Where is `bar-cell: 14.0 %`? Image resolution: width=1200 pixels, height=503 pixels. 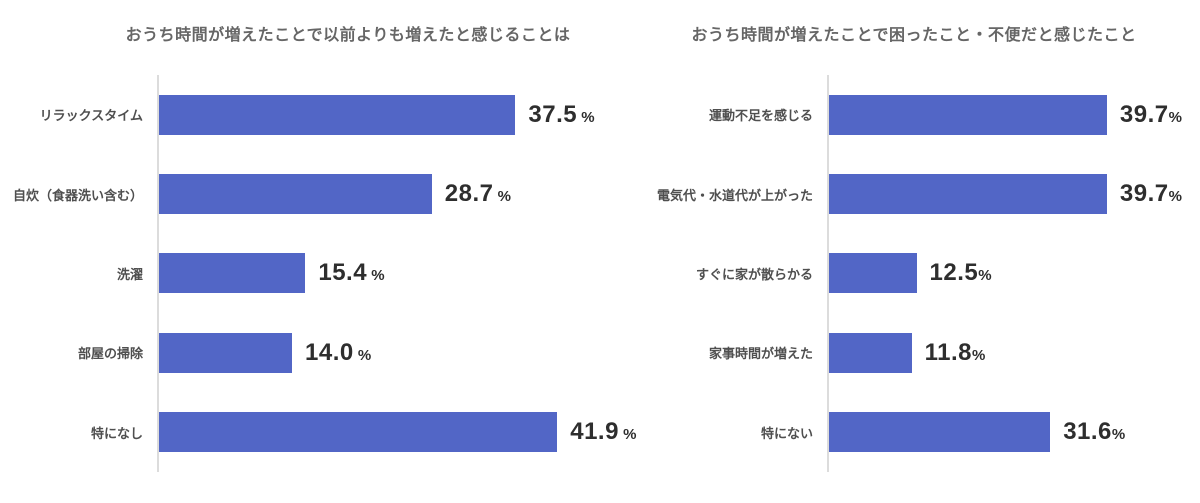 bar-cell: 14.0 % is located at coordinates (378, 353).